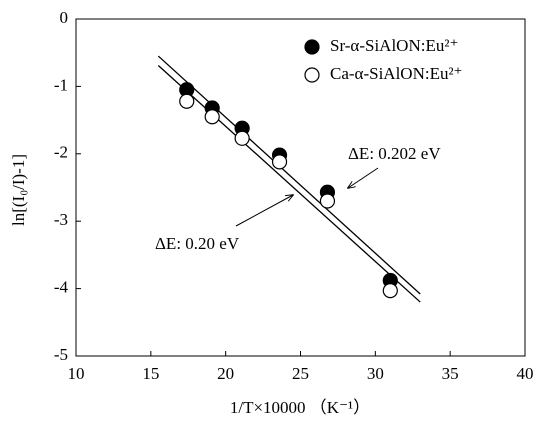 Image resolution: width=538 pixels, height=425 pixels. Describe the element at coordinates (64, 17) in the screenshot. I see `y-tick-label: 0` at that location.